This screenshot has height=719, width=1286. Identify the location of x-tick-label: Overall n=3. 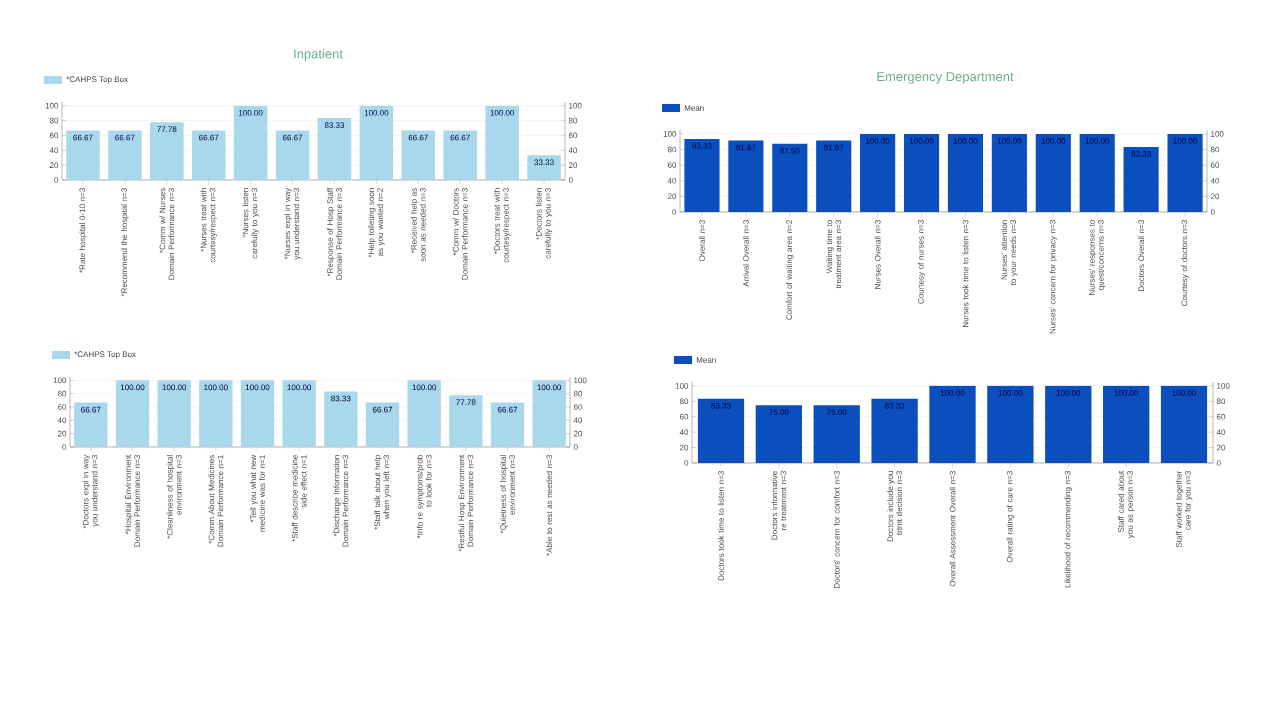
(702, 240).